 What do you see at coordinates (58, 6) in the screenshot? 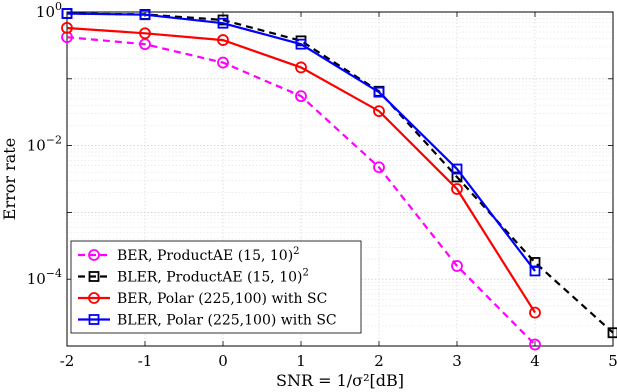
I see `y-tick-exponent: 0` at bounding box center [58, 6].